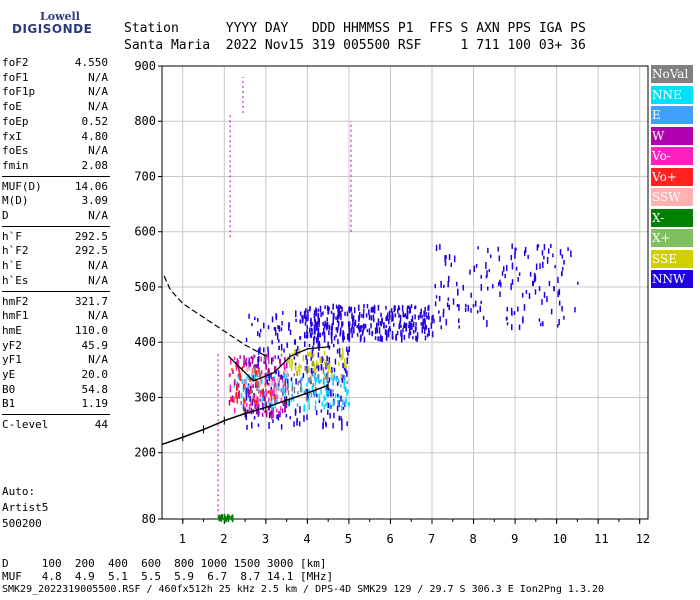  I want to click on x-tick-label: 12, so click(643, 539).